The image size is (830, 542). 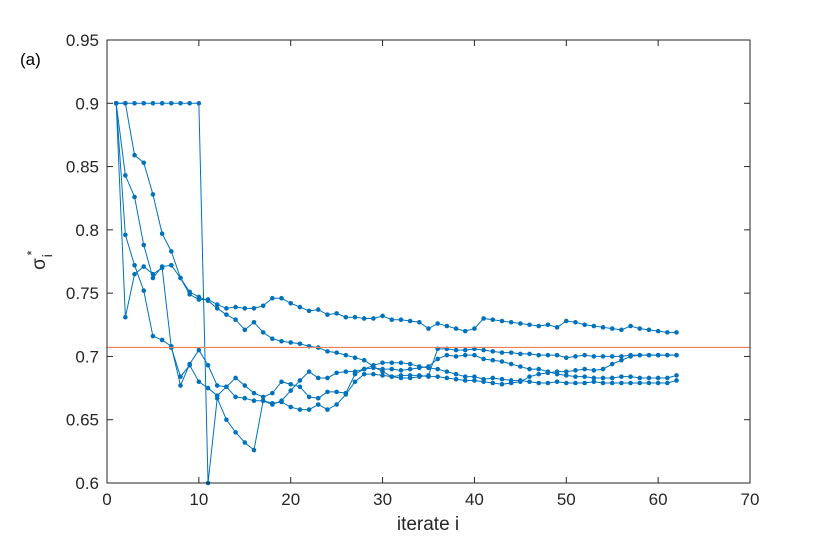 I want to click on y-axis-label: σi *, so click(x=39, y=259).